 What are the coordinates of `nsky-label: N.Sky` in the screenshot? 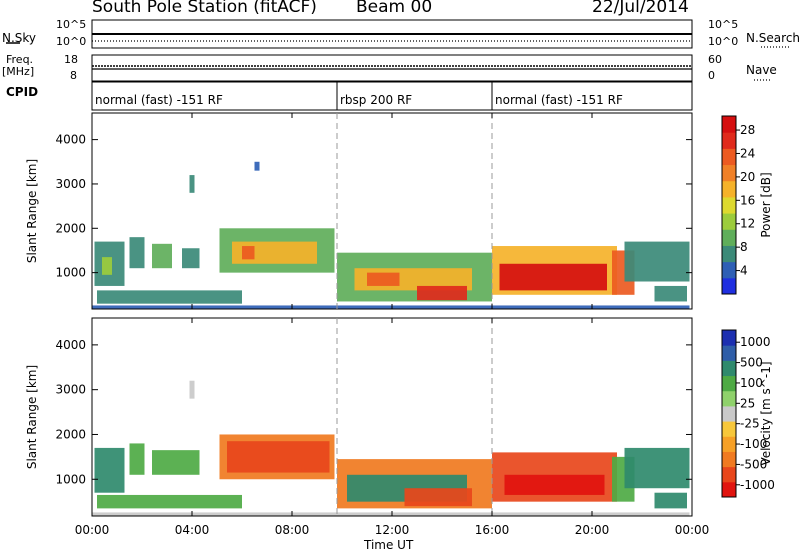 It's located at (19, 38).